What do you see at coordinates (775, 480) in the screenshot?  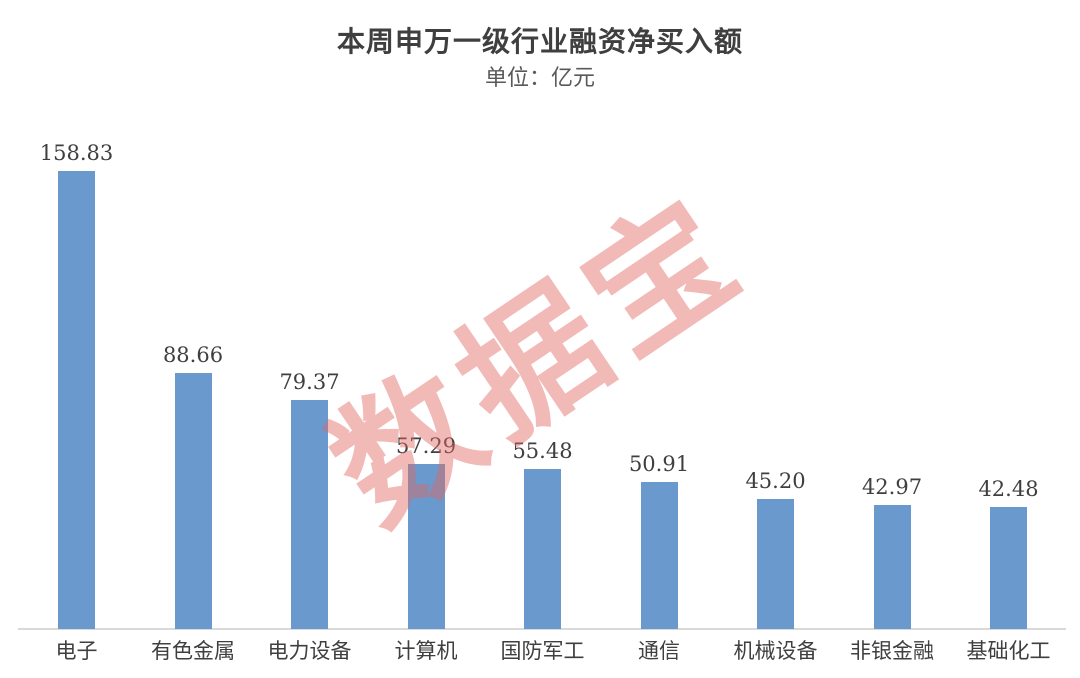 I see `bar-value-label: 45.20` at bounding box center [775, 480].